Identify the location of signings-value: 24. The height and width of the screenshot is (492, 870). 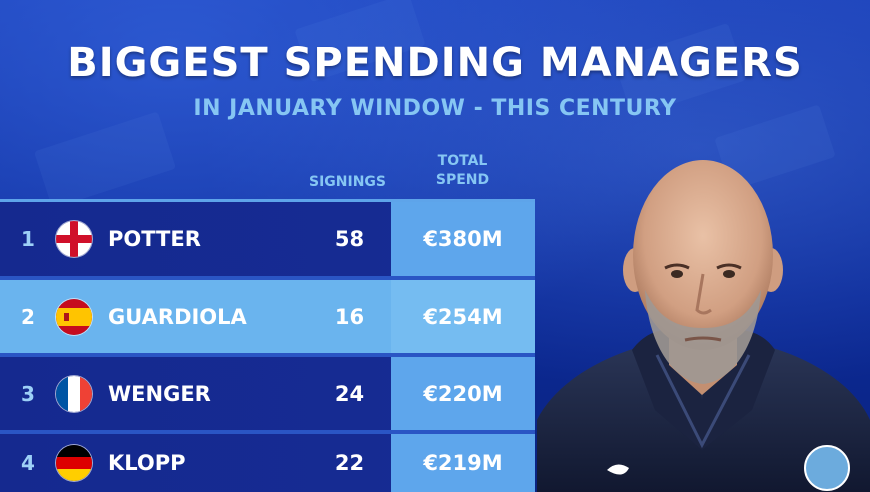
(349, 393).